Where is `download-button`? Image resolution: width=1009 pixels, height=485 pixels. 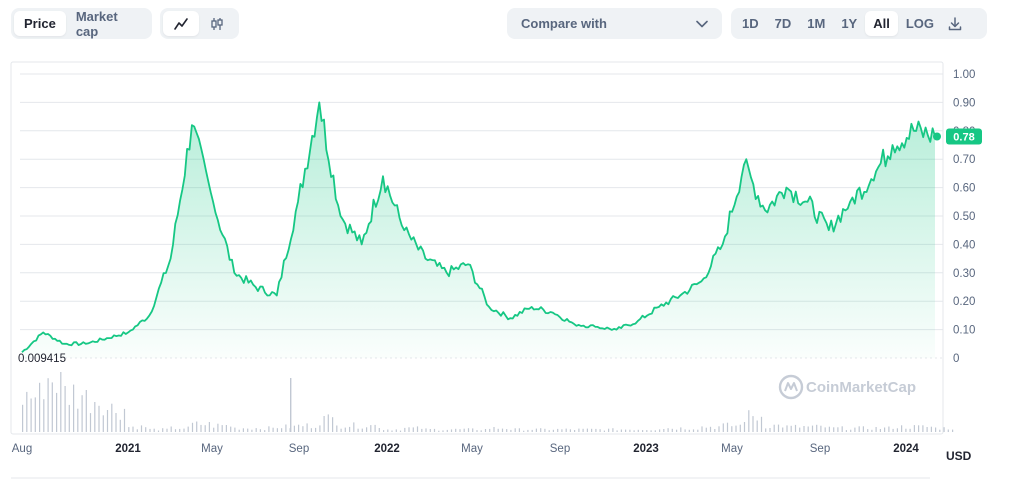
download-button is located at coordinates (955, 23).